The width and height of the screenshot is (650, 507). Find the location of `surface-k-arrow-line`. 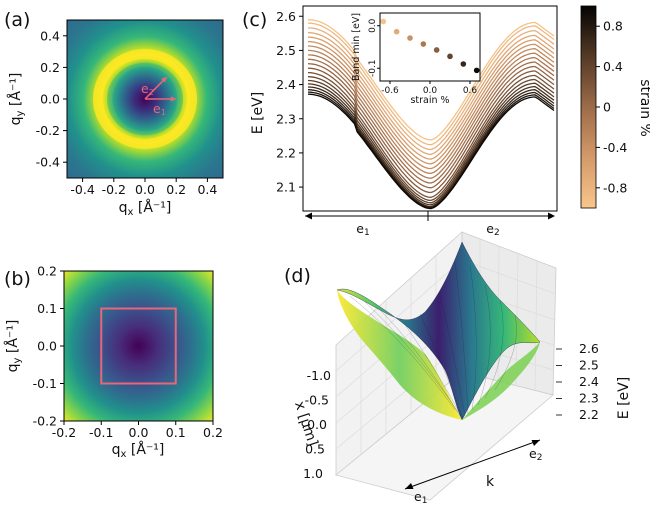

surface-k-arrow-line is located at coordinates (472, 464).